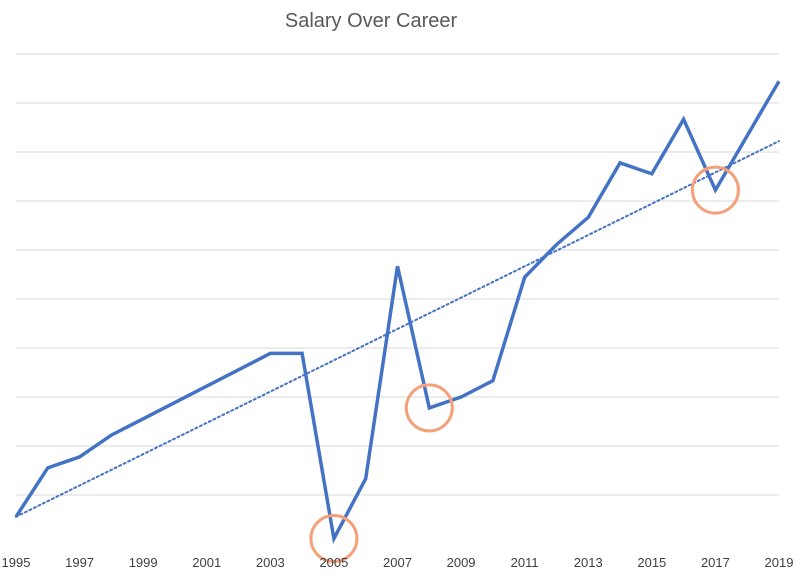  What do you see at coordinates (651, 562) in the screenshot?
I see `x-tick-label: 2015` at bounding box center [651, 562].